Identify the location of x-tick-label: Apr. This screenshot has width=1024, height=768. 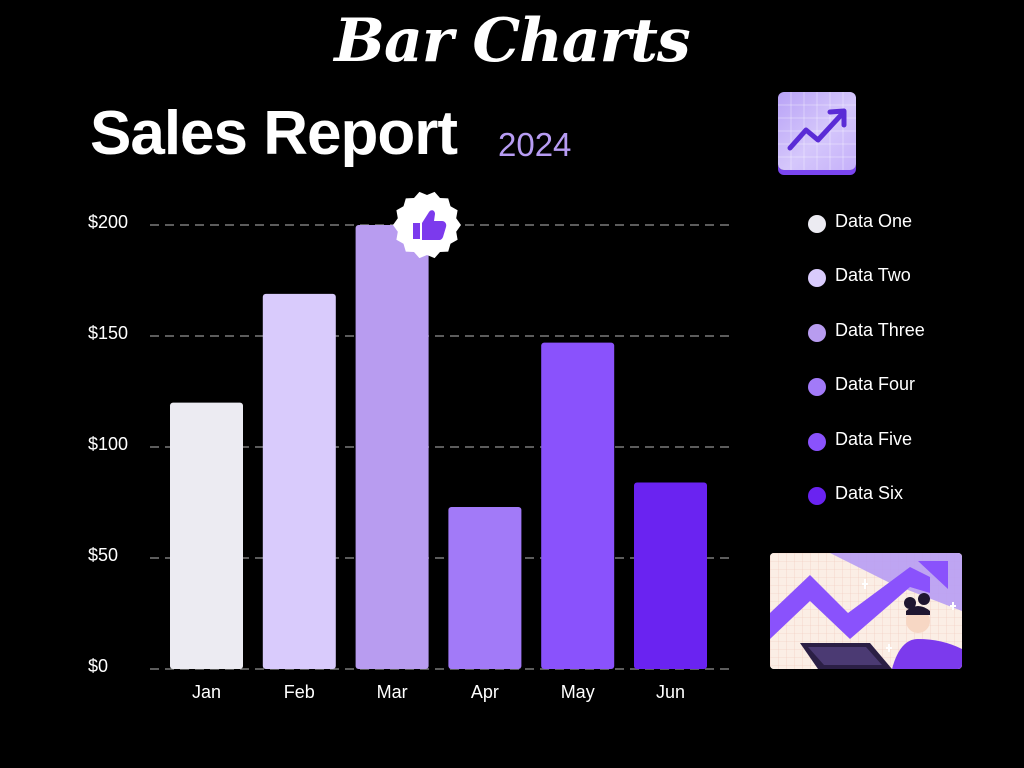
(485, 692).